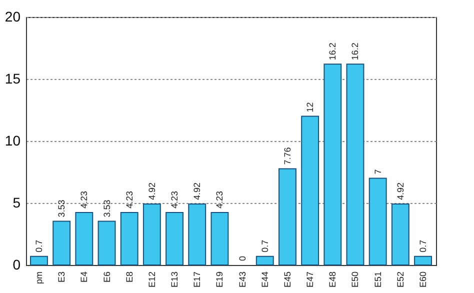  What do you see at coordinates (16, 264) in the screenshot?
I see `y-tick-label: 0` at bounding box center [16, 264].